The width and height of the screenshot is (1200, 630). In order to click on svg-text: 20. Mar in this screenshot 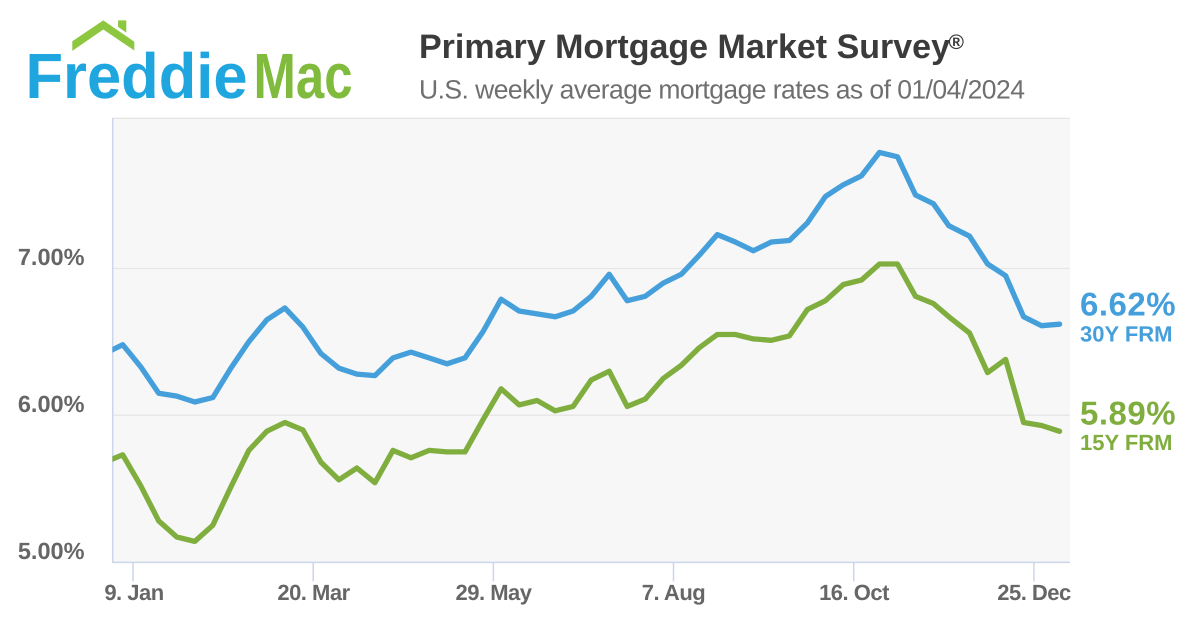, I will do `click(313, 592)`.